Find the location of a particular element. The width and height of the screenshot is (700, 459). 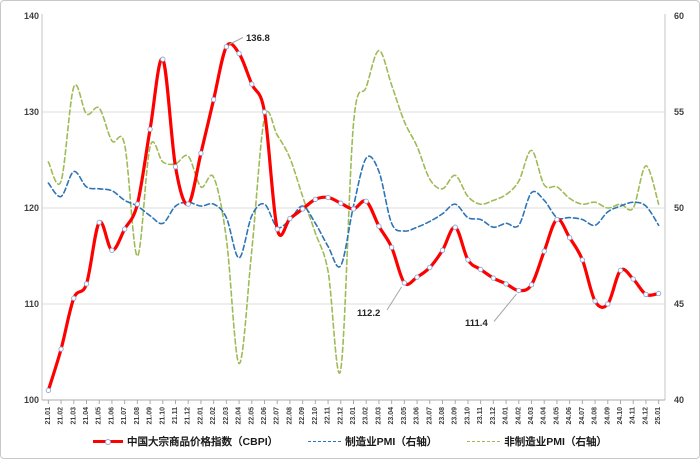

svg-text: 21.04 is located at coordinates (86, 416).